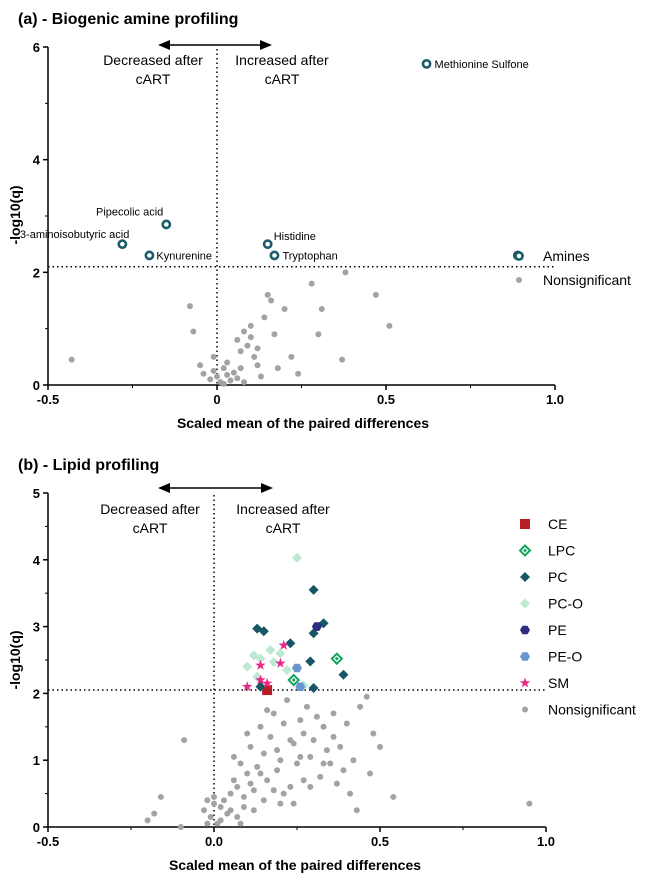 This screenshot has height=875, width=654. I want to click on panel-a-x-tick-label: 1.0, so click(555, 399).